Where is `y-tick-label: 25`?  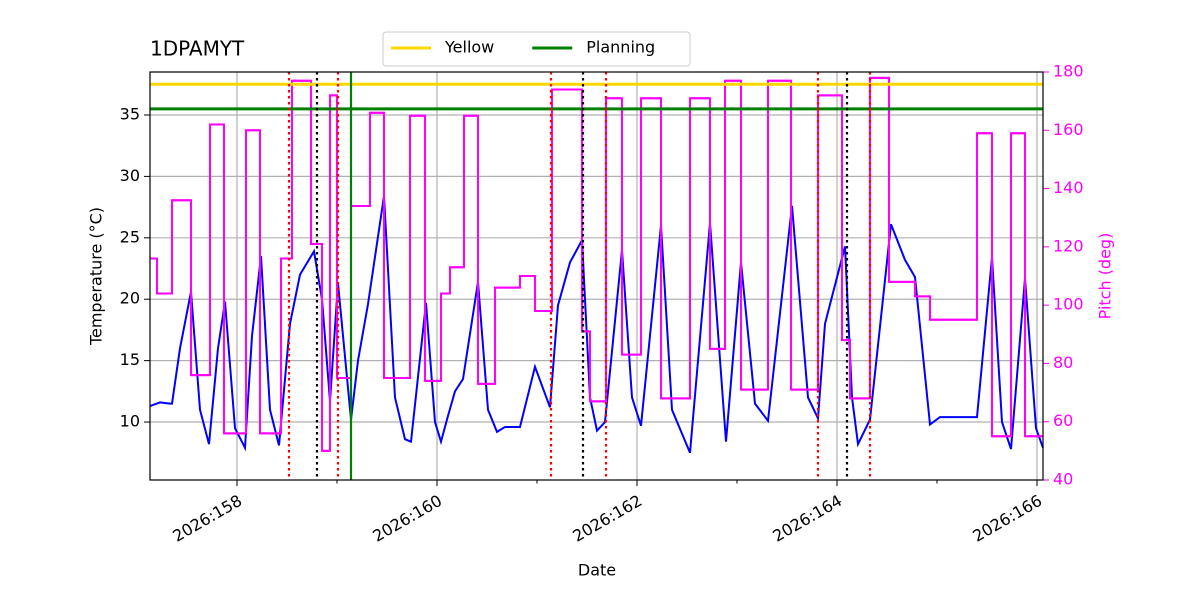 y-tick-label: 25 is located at coordinates (130, 236).